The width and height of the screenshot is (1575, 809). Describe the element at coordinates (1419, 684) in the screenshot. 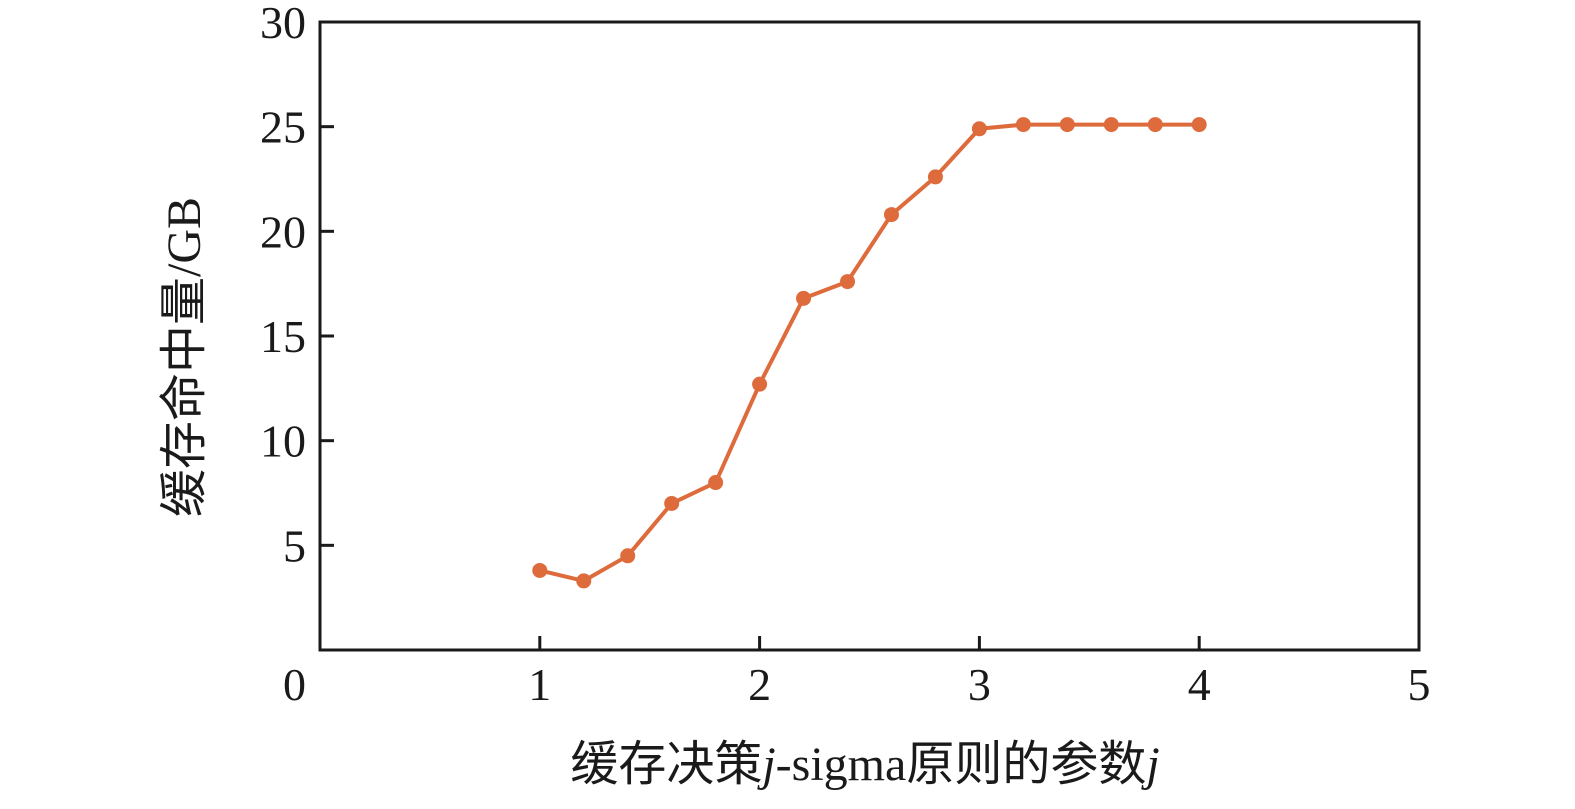

I see `x-tick-label: 5` at that location.